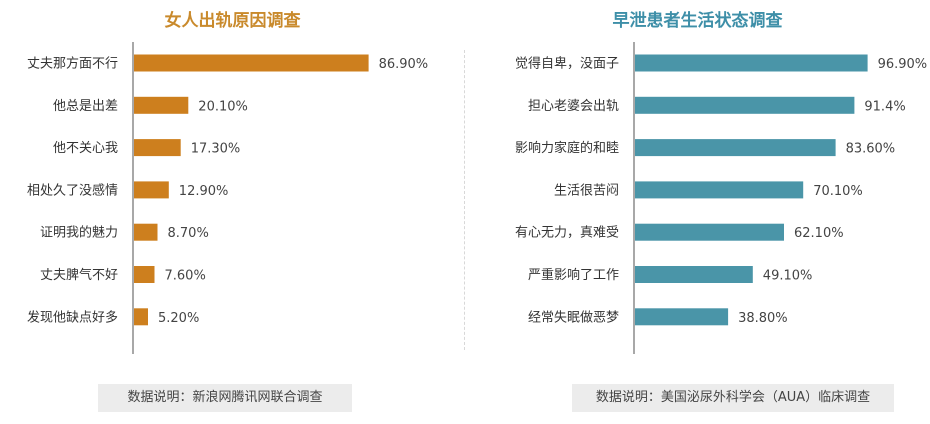 The height and width of the screenshot is (424, 930). I want to click on left-chart-title: 女人出轨原因调查, so click(232, 21).